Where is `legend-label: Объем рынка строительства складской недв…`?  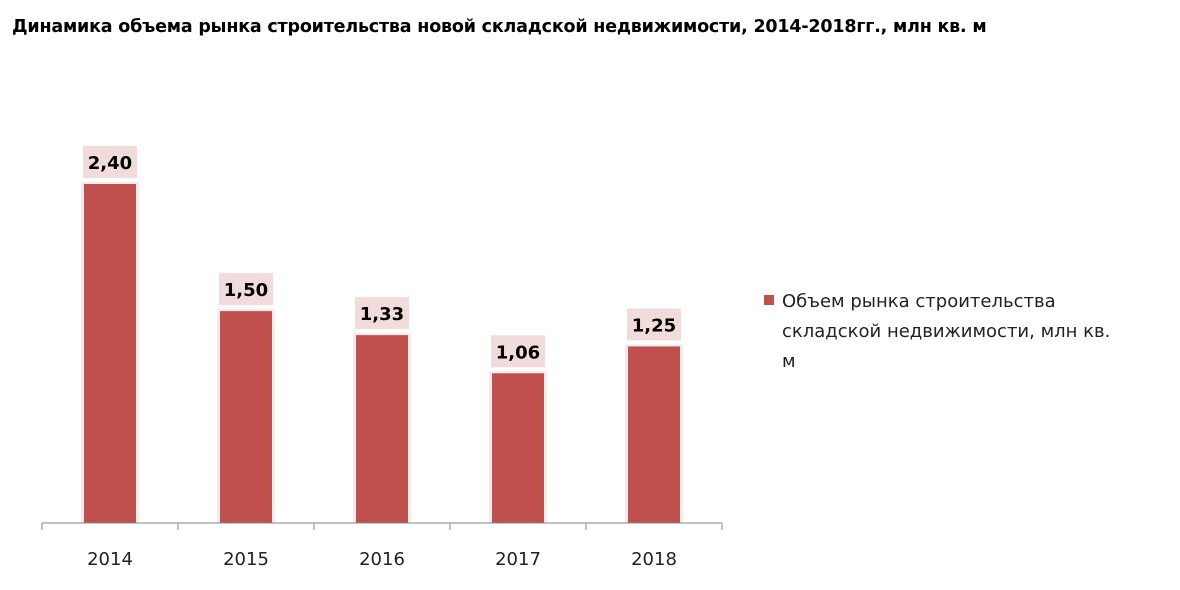 legend-label: Объем рынка строительства складской недв… is located at coordinates (946, 331).